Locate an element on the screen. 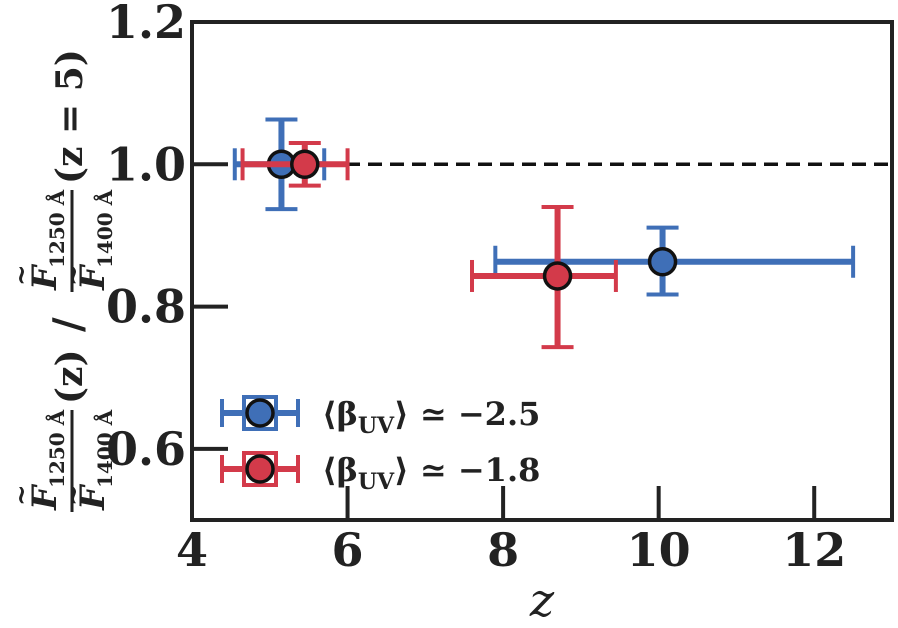 The image size is (898, 628). y-tick-label-2: 1.0 is located at coordinates (146, 164).